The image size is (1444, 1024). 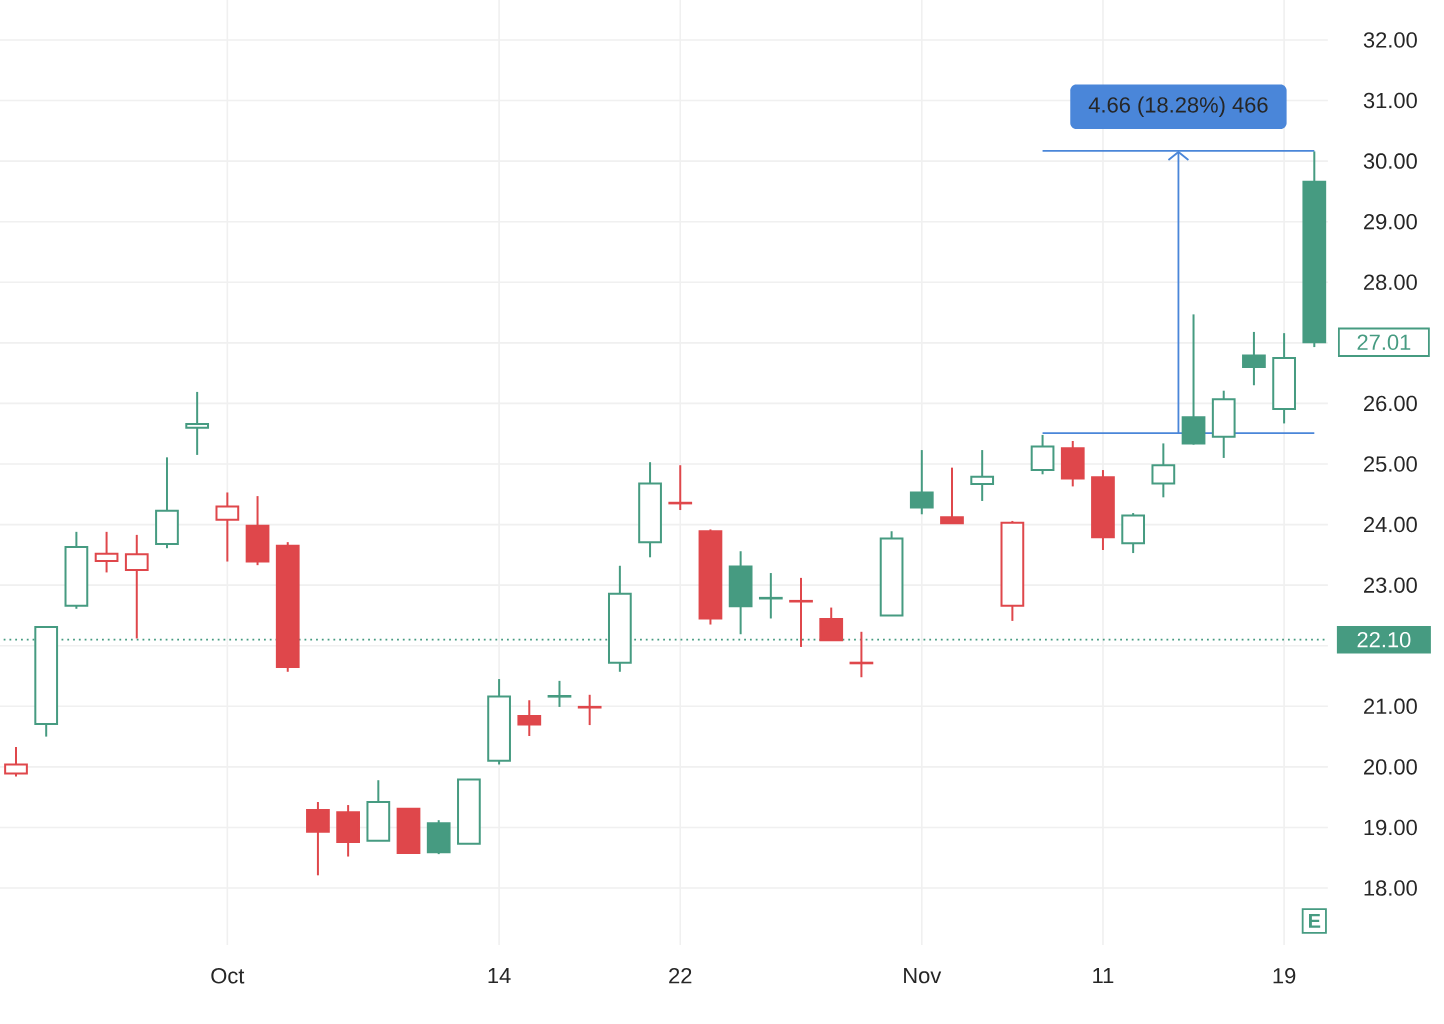 What do you see at coordinates (499, 976) in the screenshot?
I see `x-tick-label: 14` at bounding box center [499, 976].